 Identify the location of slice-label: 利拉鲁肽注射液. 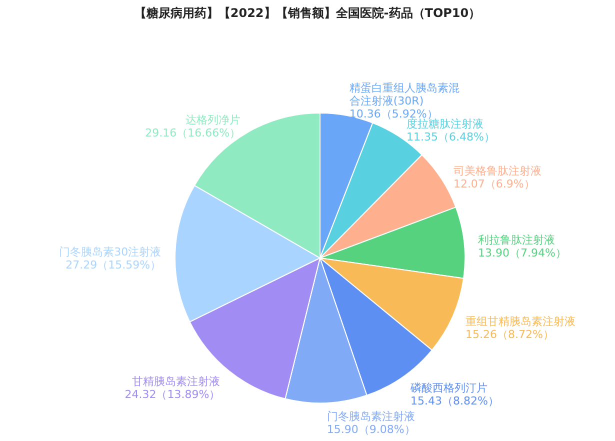
(517, 240).